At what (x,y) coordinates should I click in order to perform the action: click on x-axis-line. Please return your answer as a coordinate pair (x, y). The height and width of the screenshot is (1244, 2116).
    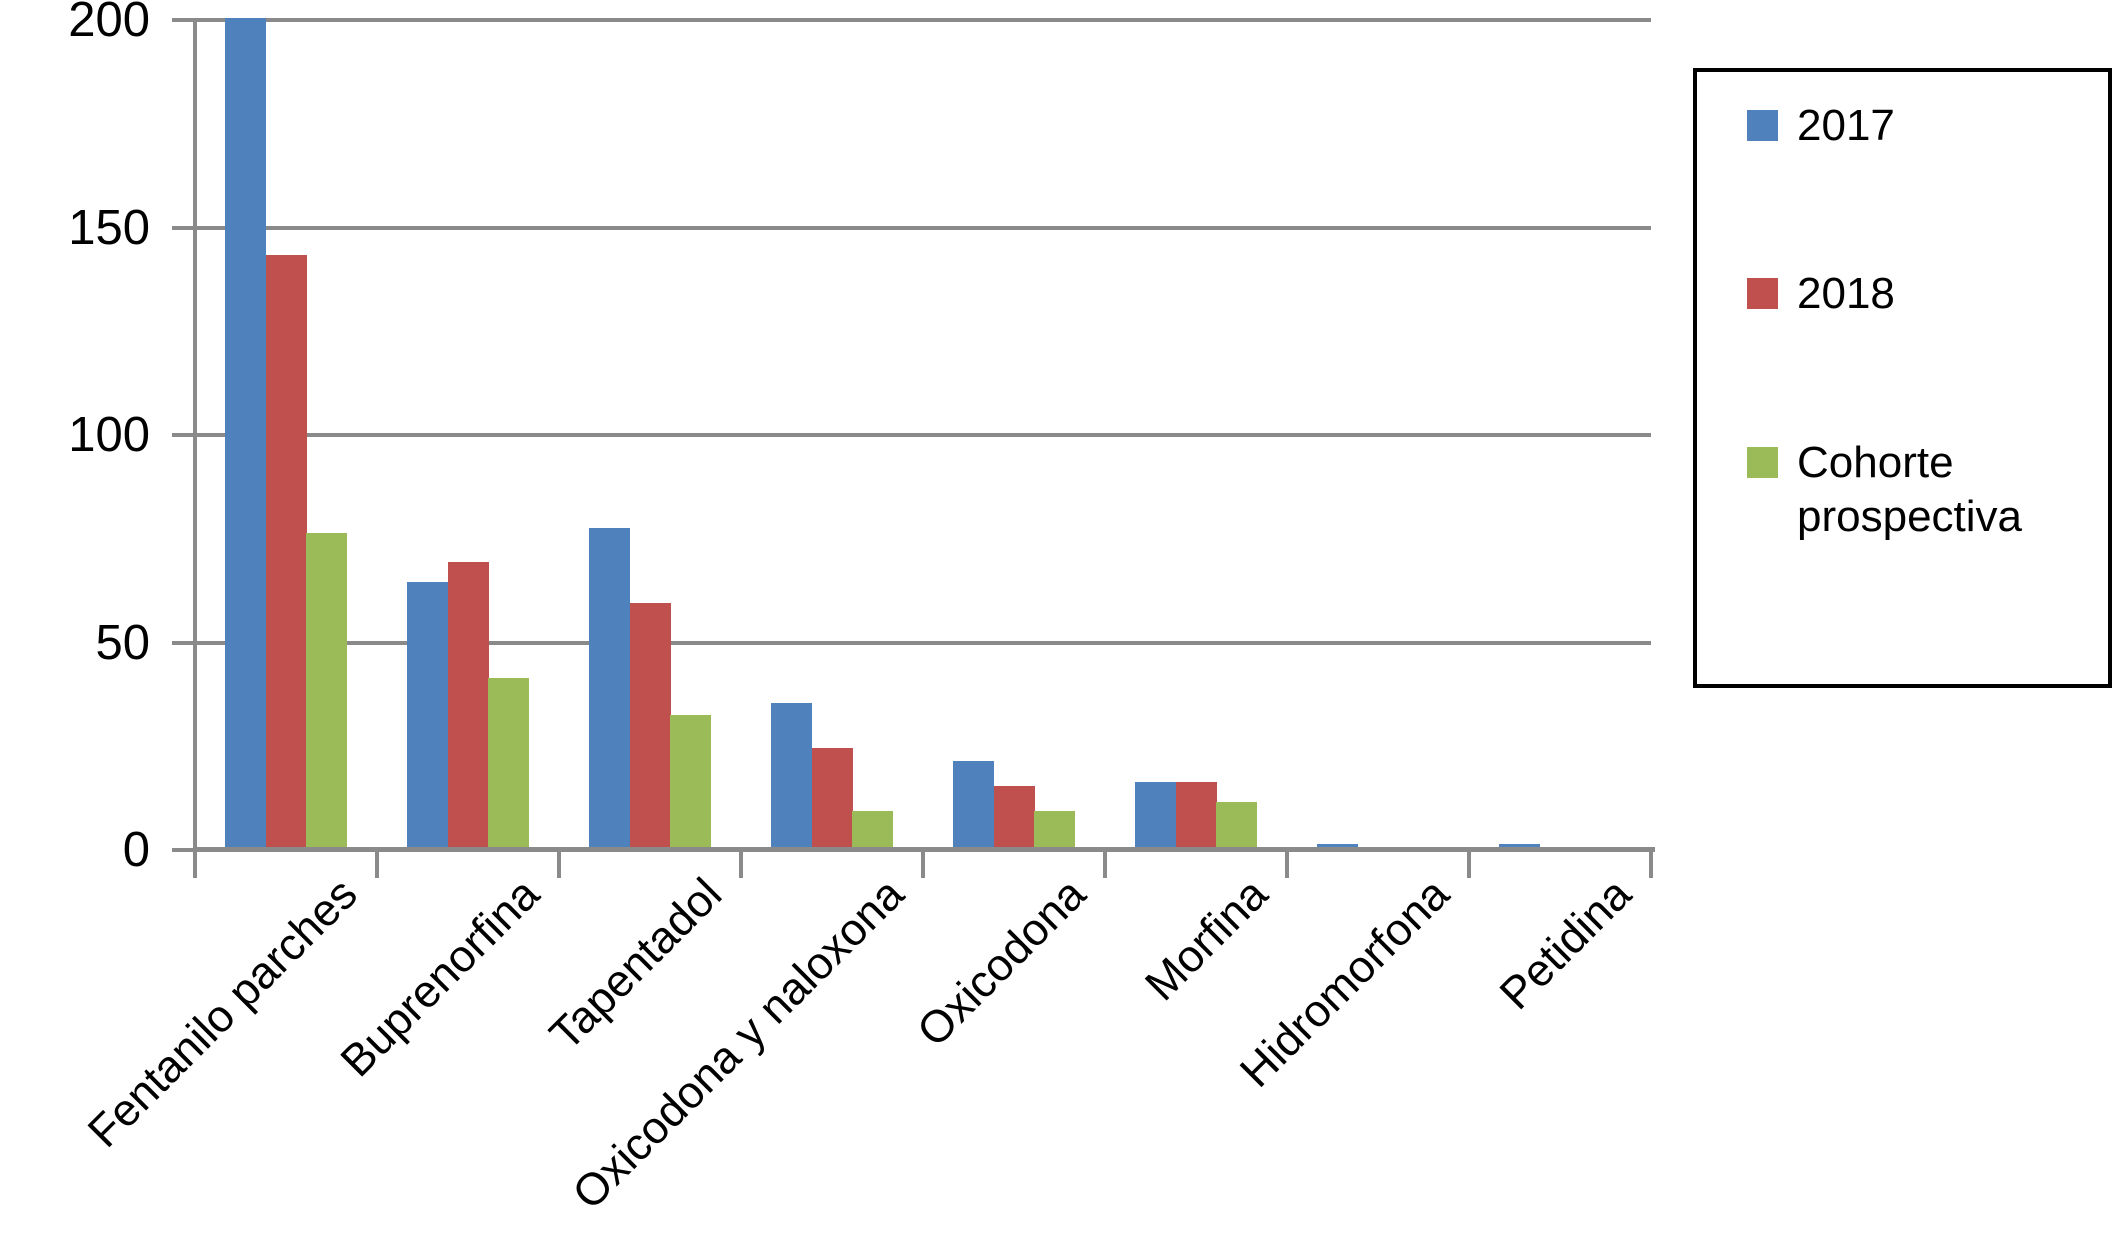
    Looking at the image, I should click on (924, 849).